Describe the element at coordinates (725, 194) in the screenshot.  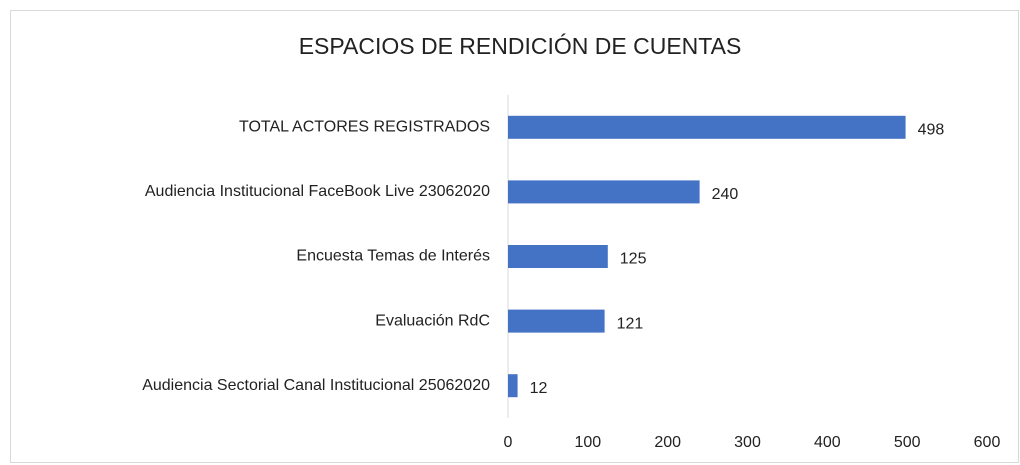
I see `value-label: 240` at that location.